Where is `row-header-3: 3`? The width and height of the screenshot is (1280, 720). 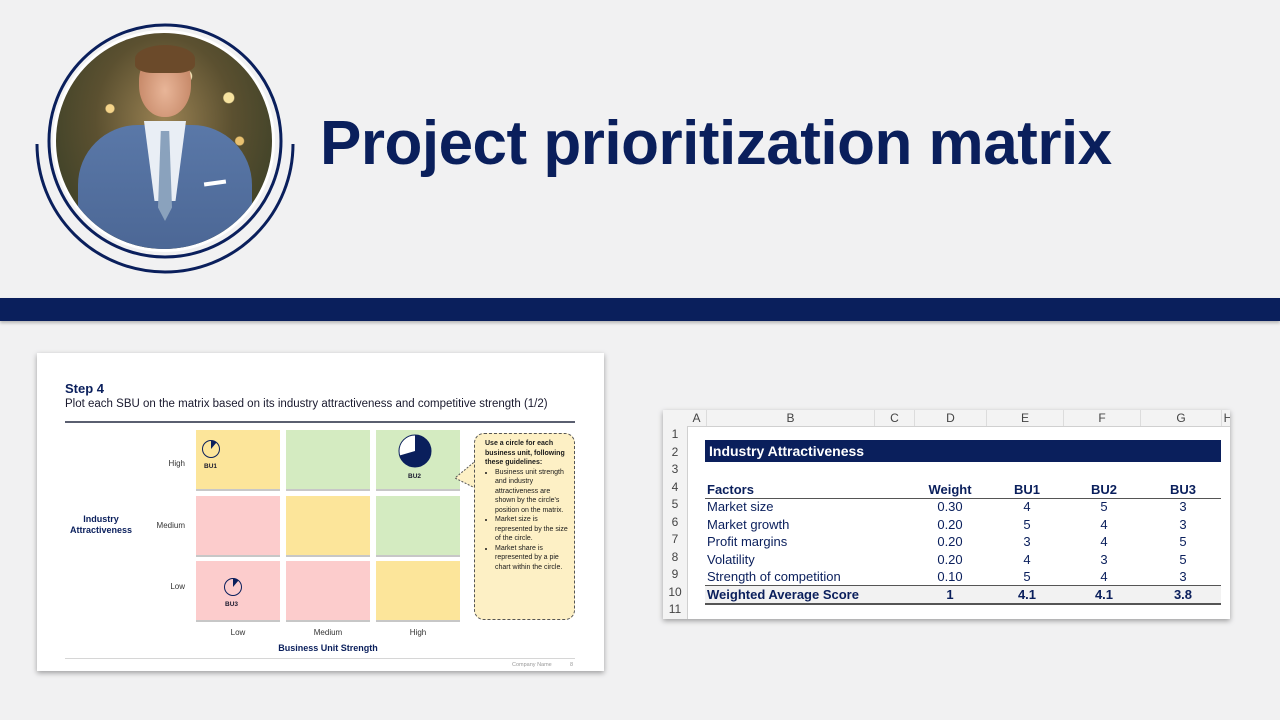
row-header-3: 3 is located at coordinates (675, 469).